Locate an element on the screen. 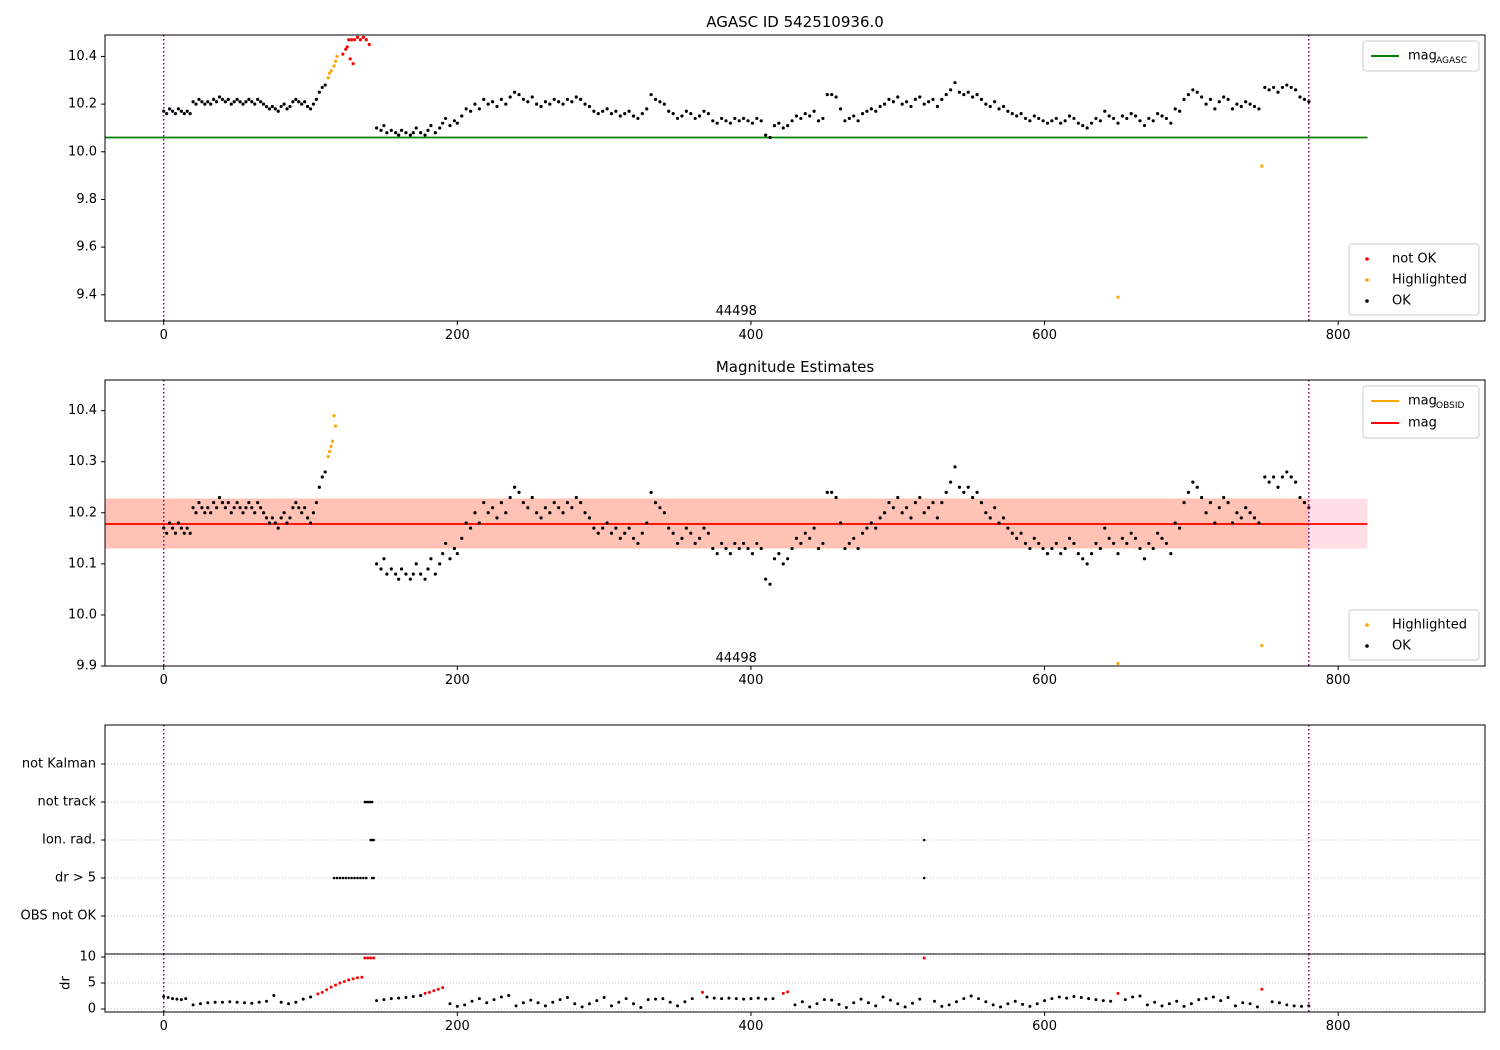 The image size is (1500, 1050). point-not-ok is located at coordinates (343, 54).